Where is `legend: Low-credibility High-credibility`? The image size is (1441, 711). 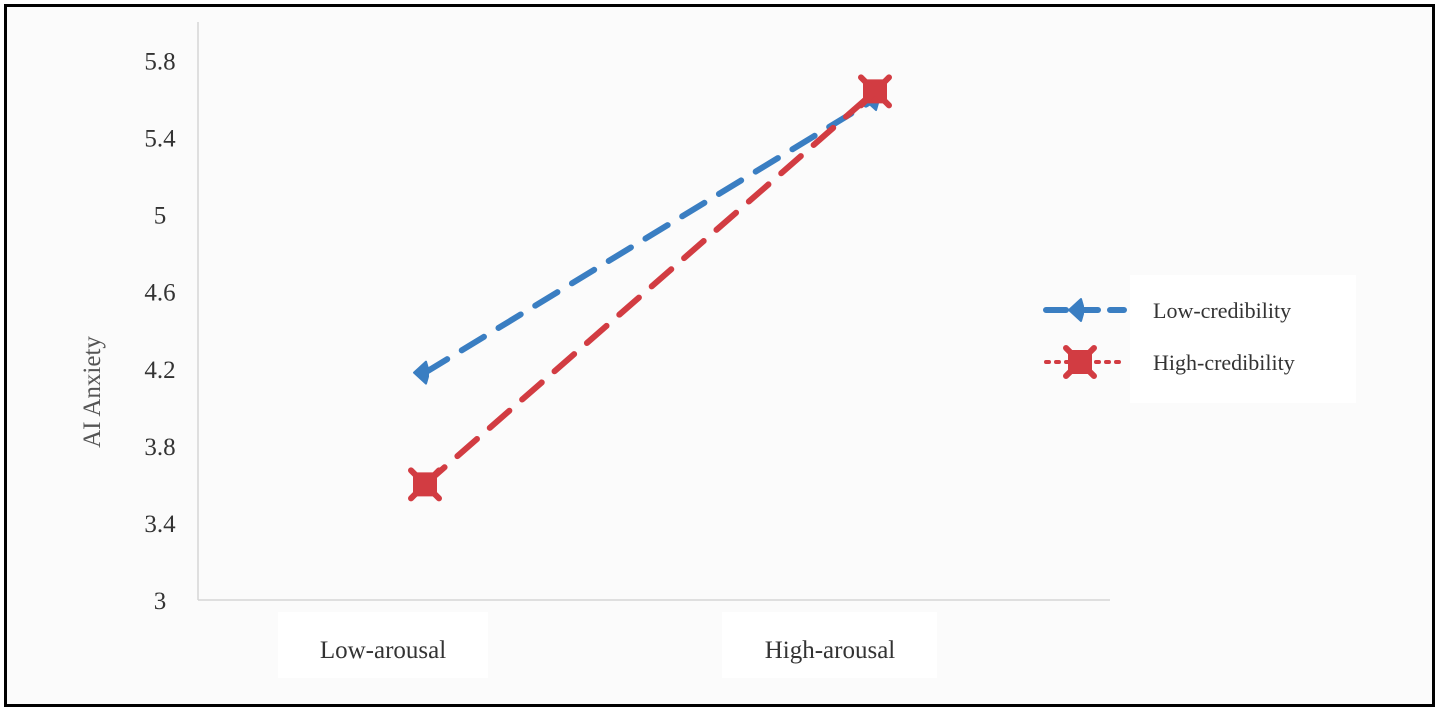 legend: Low-credibility High-credibility is located at coordinates (1169, 338).